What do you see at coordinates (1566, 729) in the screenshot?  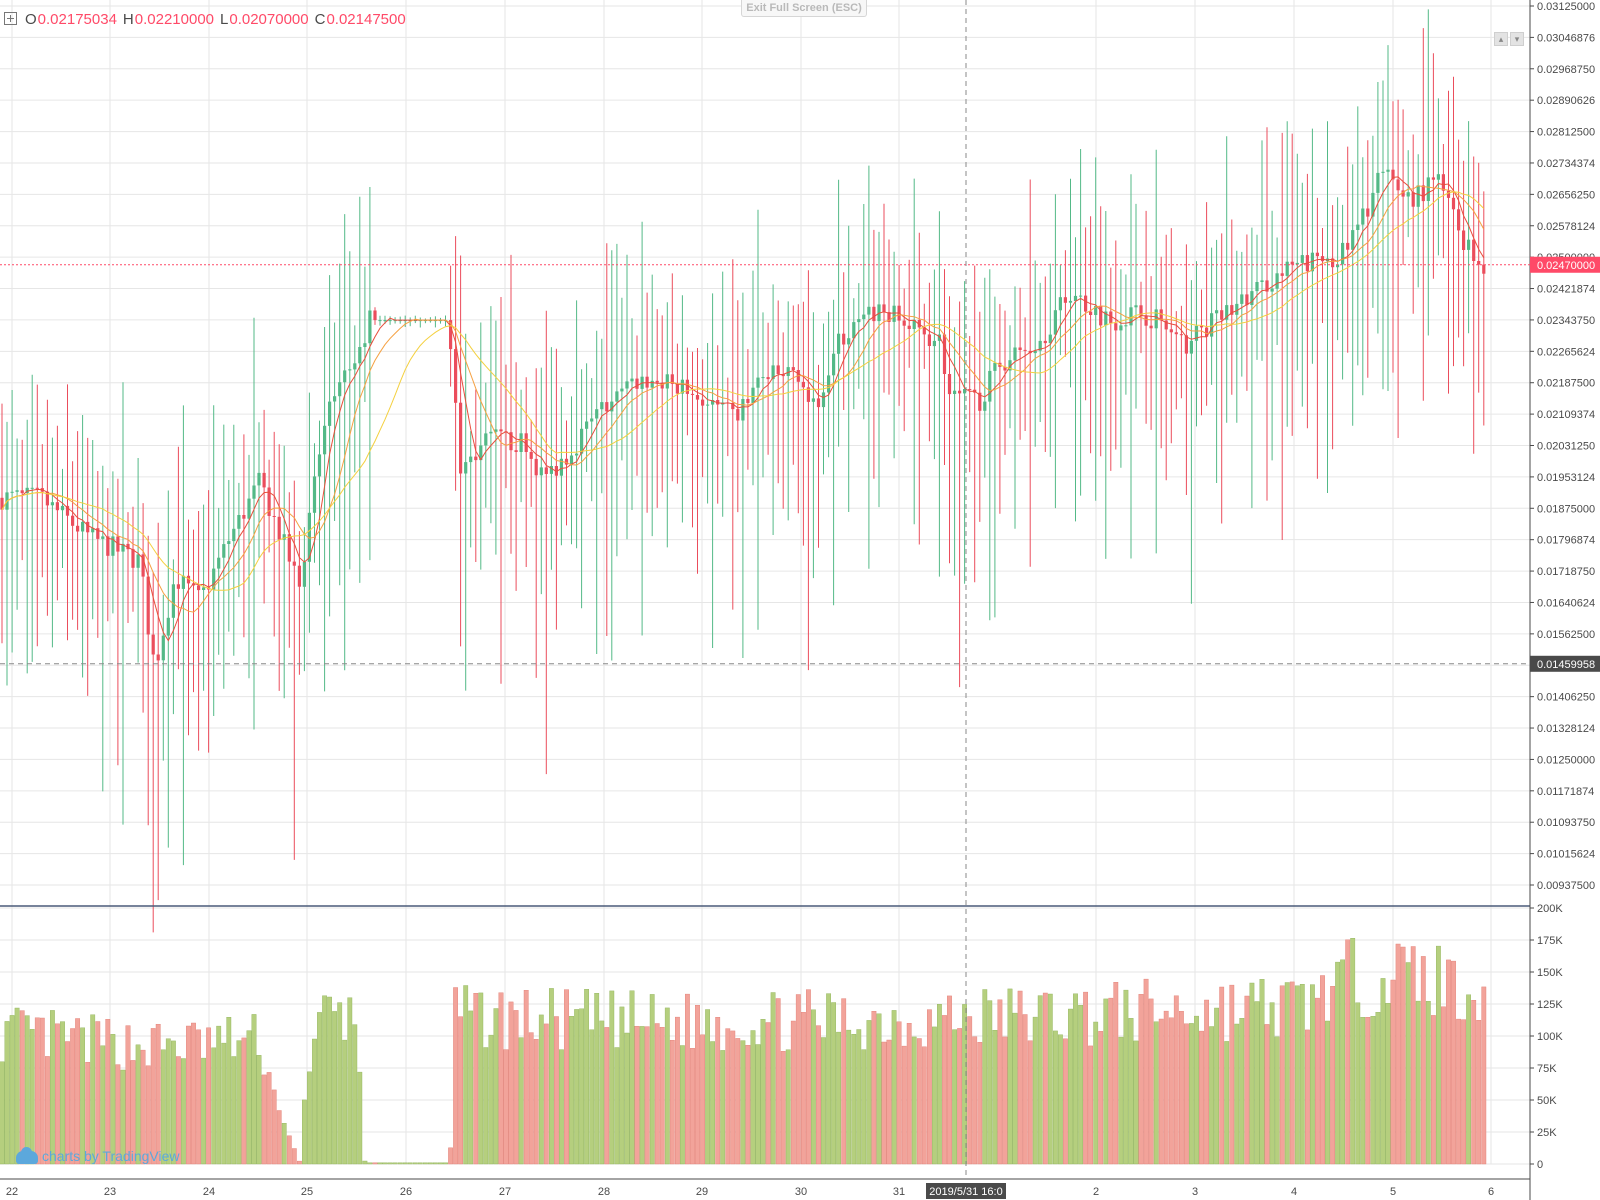 I see `price-axis-label: 0.01328124` at bounding box center [1566, 729].